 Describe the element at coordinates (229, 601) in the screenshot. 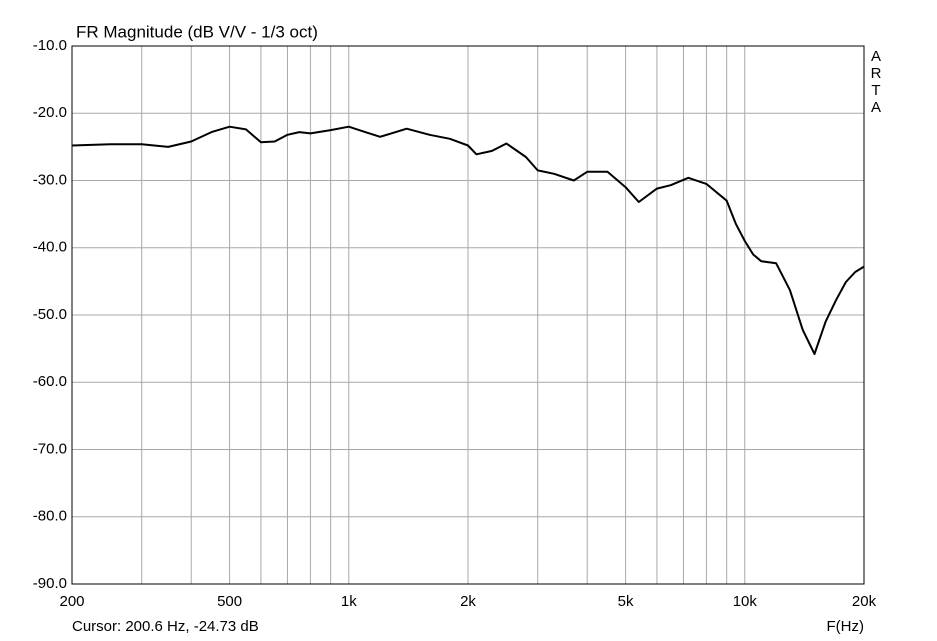

I see `x-tick-label: 500` at that location.